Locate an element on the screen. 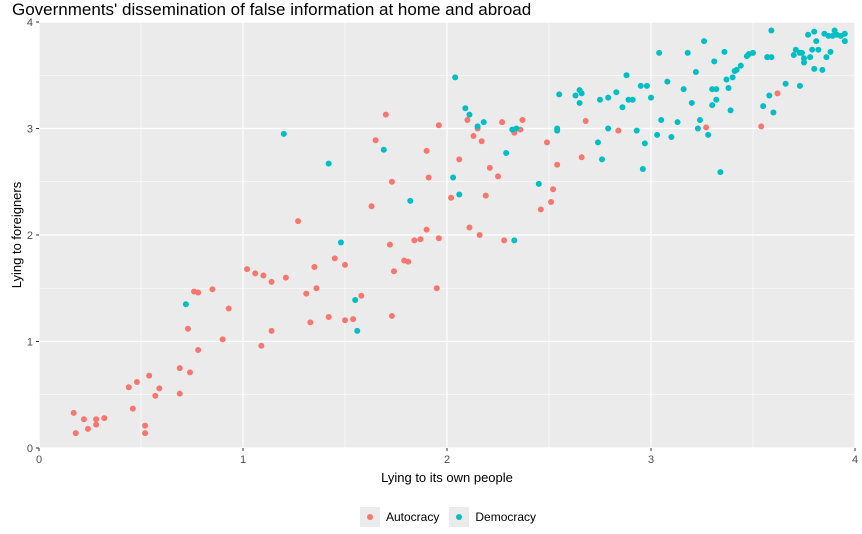  legend-key-autocracy is located at coordinates (370, 517).